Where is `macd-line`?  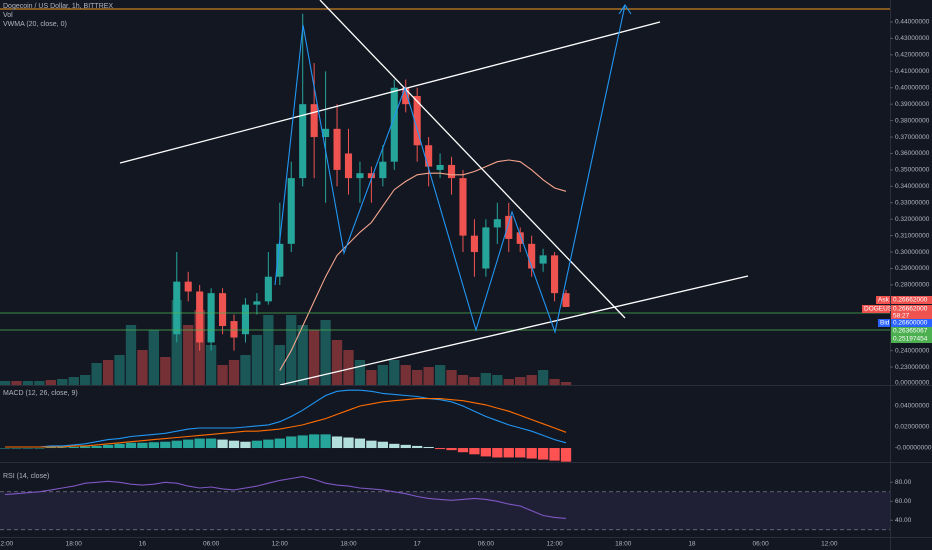
macd-line is located at coordinates (286, 418).